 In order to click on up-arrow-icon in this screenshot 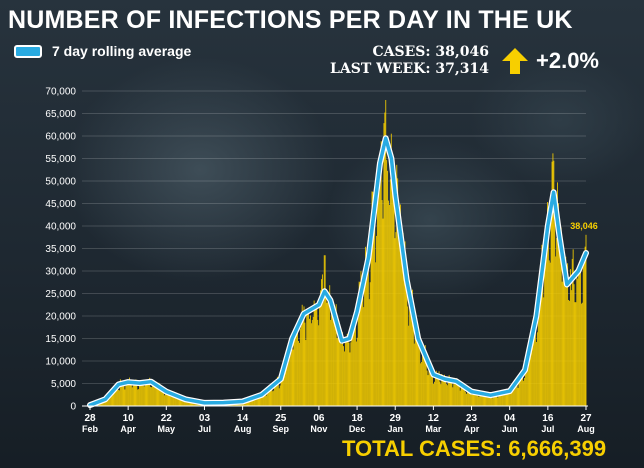, I will do `click(515, 61)`.